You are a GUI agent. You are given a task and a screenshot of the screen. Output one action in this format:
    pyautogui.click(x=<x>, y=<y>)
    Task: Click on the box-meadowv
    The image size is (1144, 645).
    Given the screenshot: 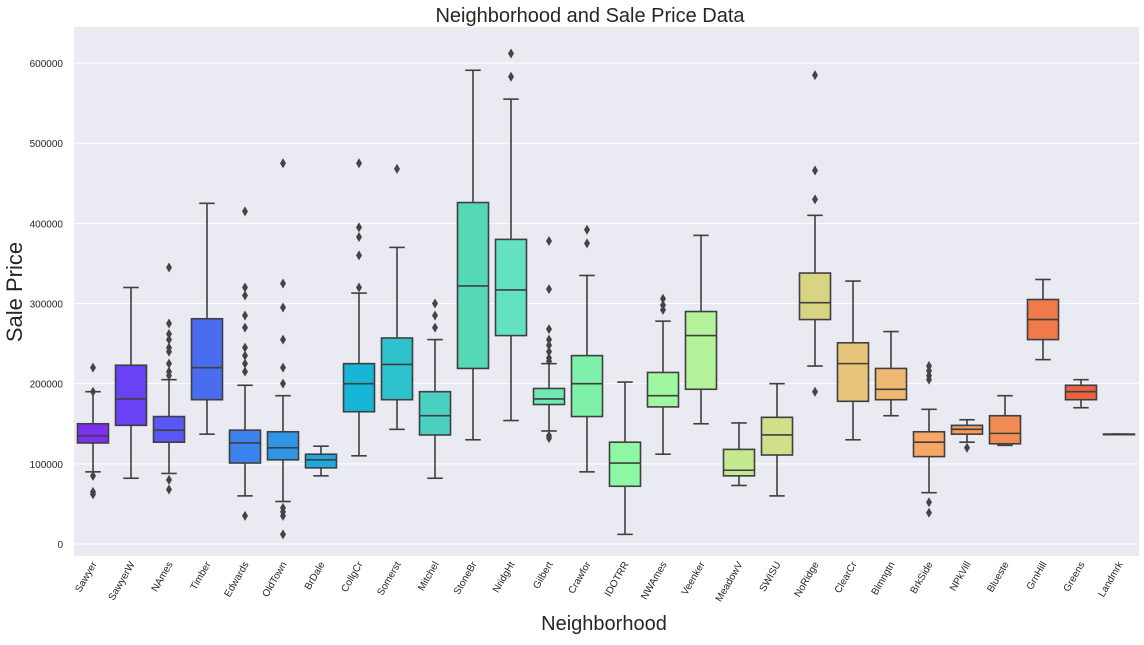 What is the action you would take?
    pyautogui.click(x=739, y=454)
    